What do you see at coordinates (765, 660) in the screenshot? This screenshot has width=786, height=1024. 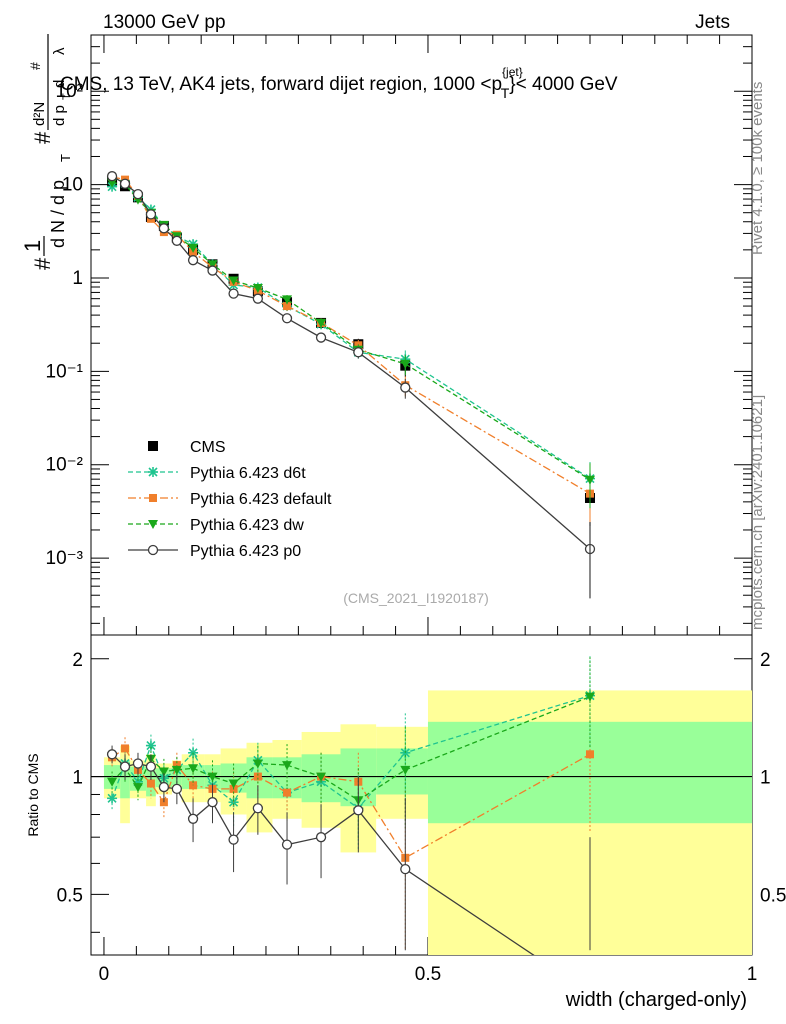 I see `ratio-y-tick-label-right: 2` at bounding box center [765, 660].